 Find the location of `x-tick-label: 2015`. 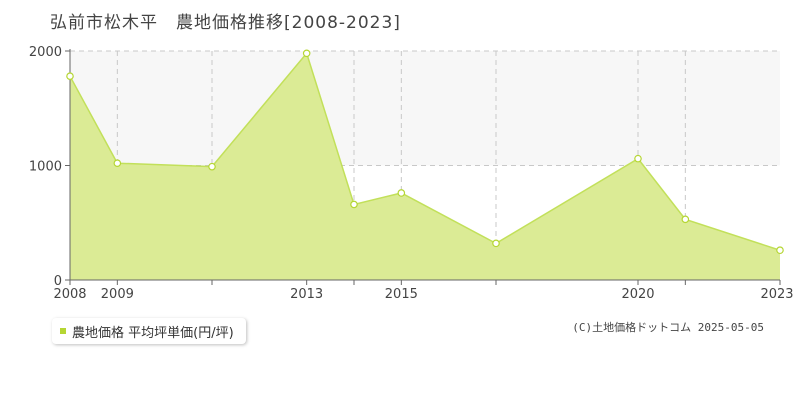

x-tick-label: 2015 is located at coordinates (401, 294).